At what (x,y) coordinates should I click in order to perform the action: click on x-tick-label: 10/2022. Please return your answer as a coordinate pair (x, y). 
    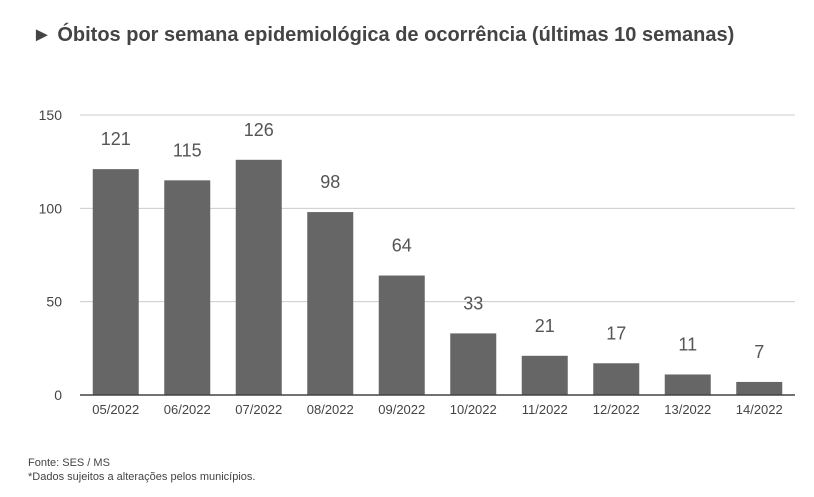
    Looking at the image, I should click on (473, 409).